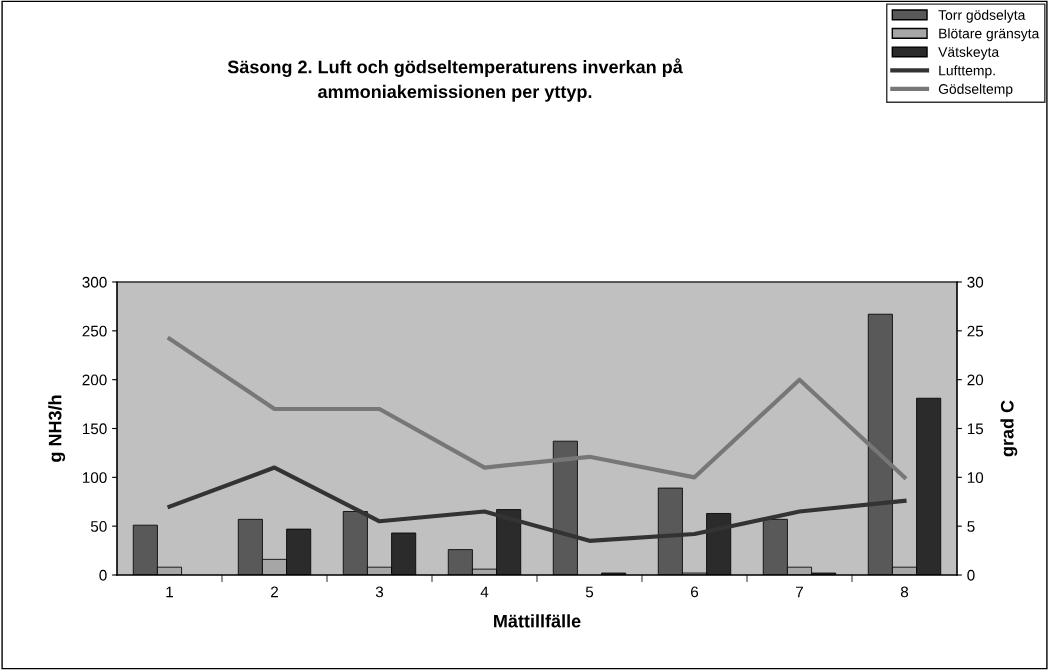 The width and height of the screenshot is (1049, 670). I want to click on legend-label: Gödseltemp, so click(975, 90).